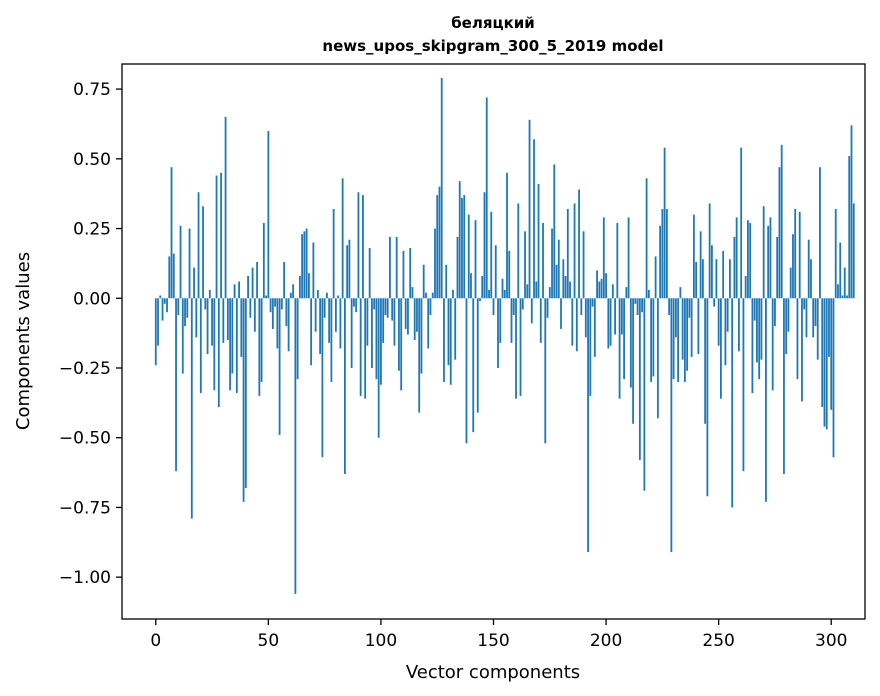 The height and width of the screenshot is (696, 880). Describe the element at coordinates (92, 160) in the screenshot. I see `y-tick-label: 0.50` at that location.